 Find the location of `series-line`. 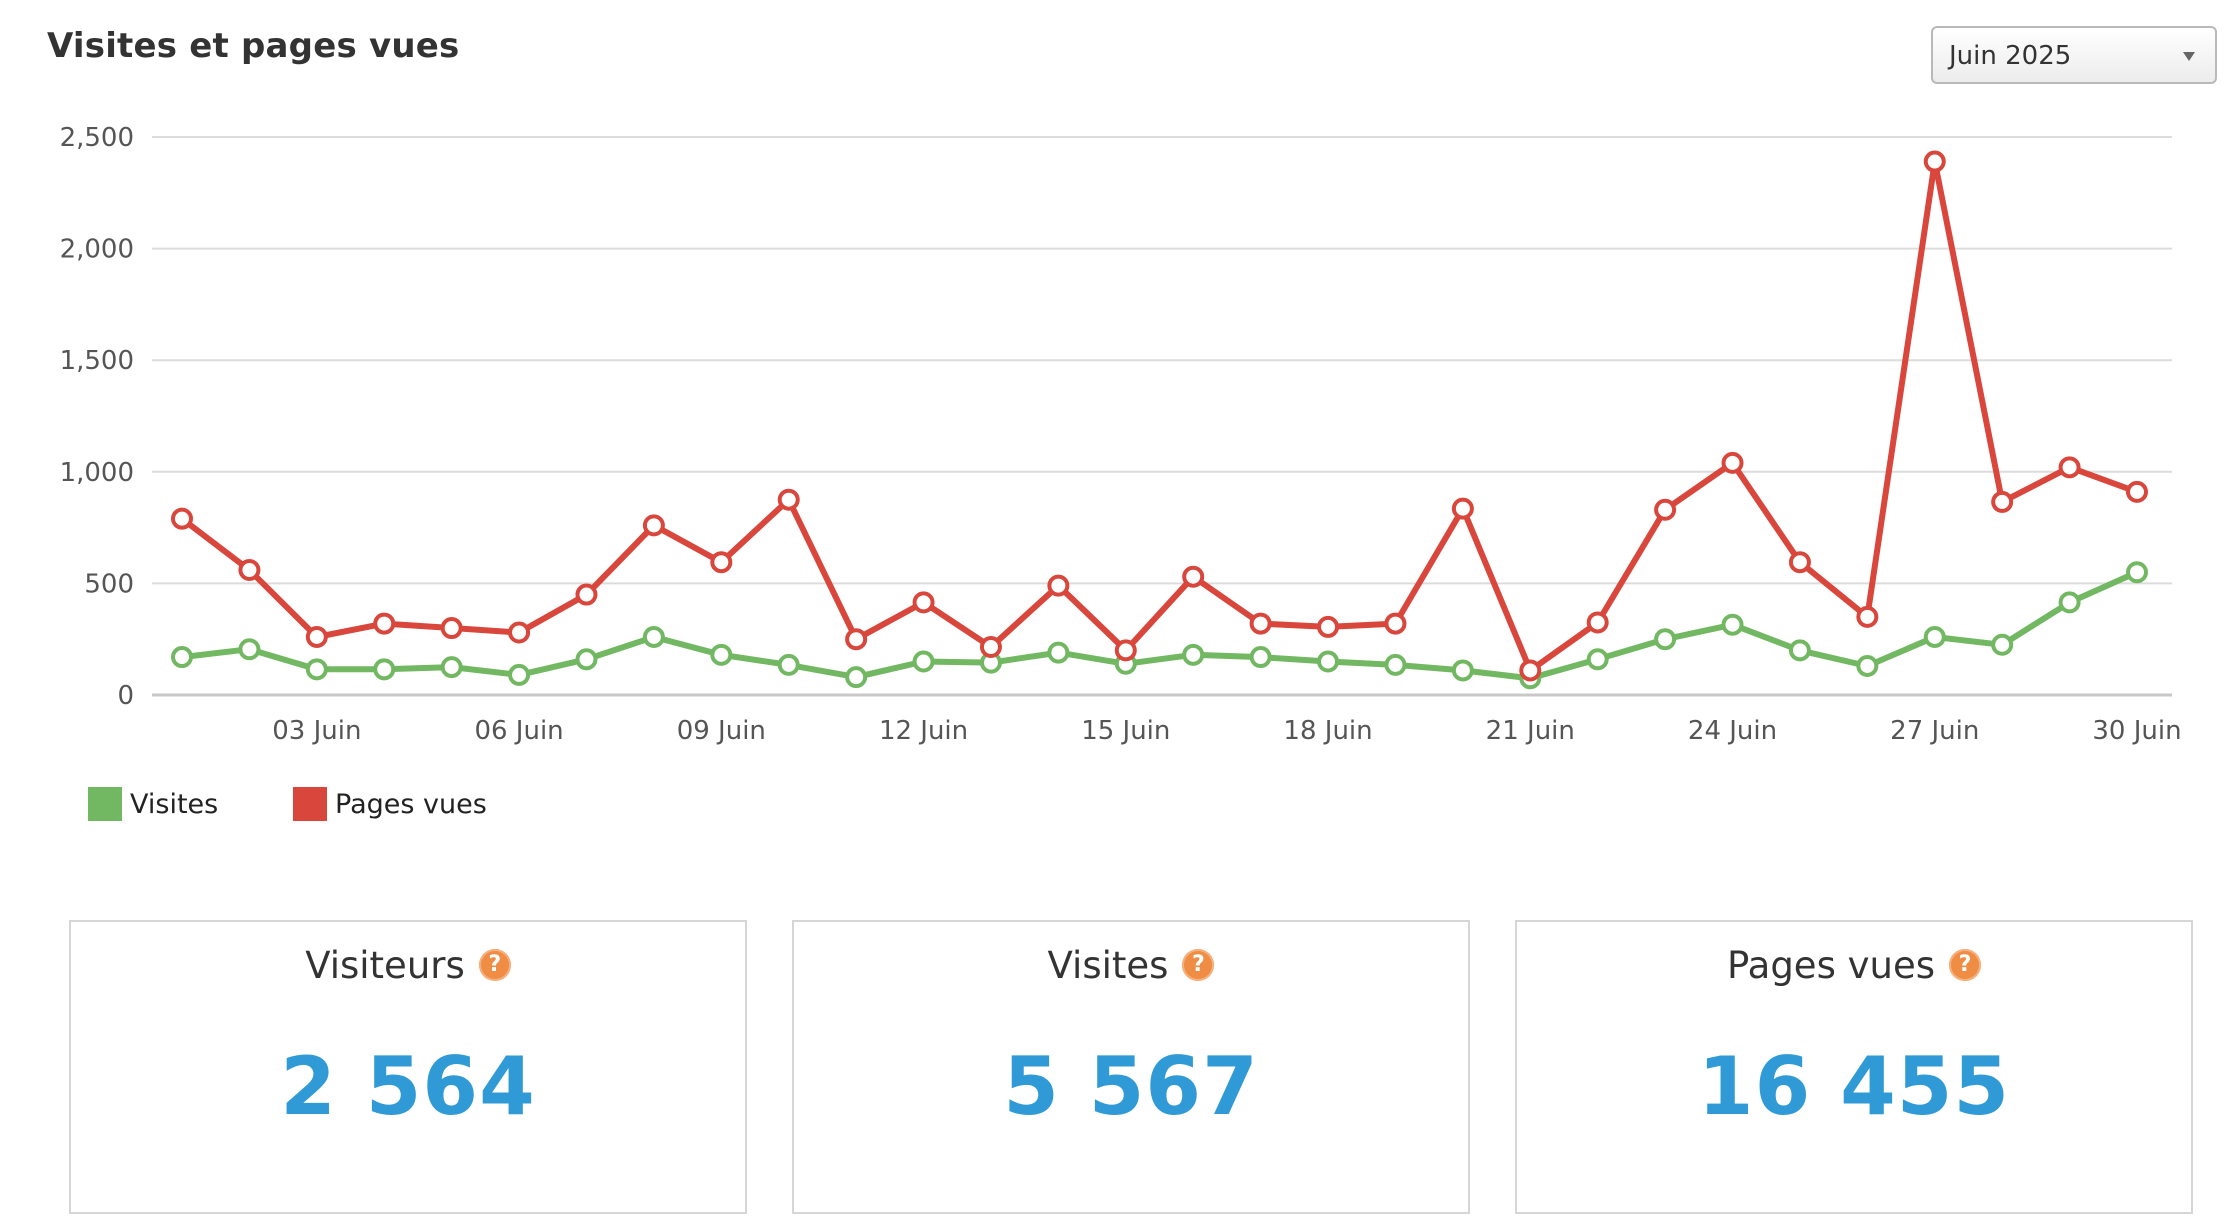

series-line is located at coordinates (1159, 625).